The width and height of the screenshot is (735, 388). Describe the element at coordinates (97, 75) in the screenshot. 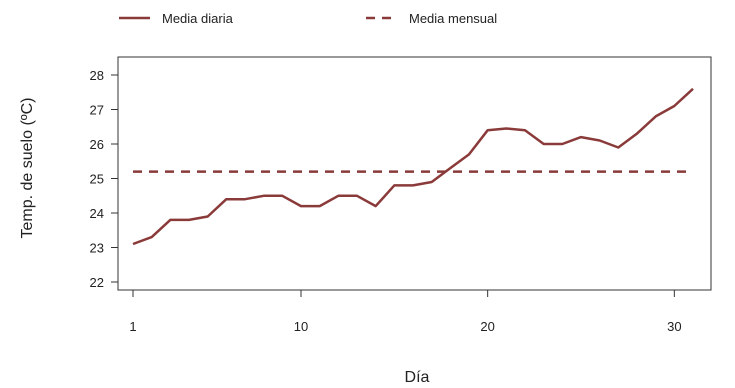

I see `y-tick-label-28: 28` at that location.